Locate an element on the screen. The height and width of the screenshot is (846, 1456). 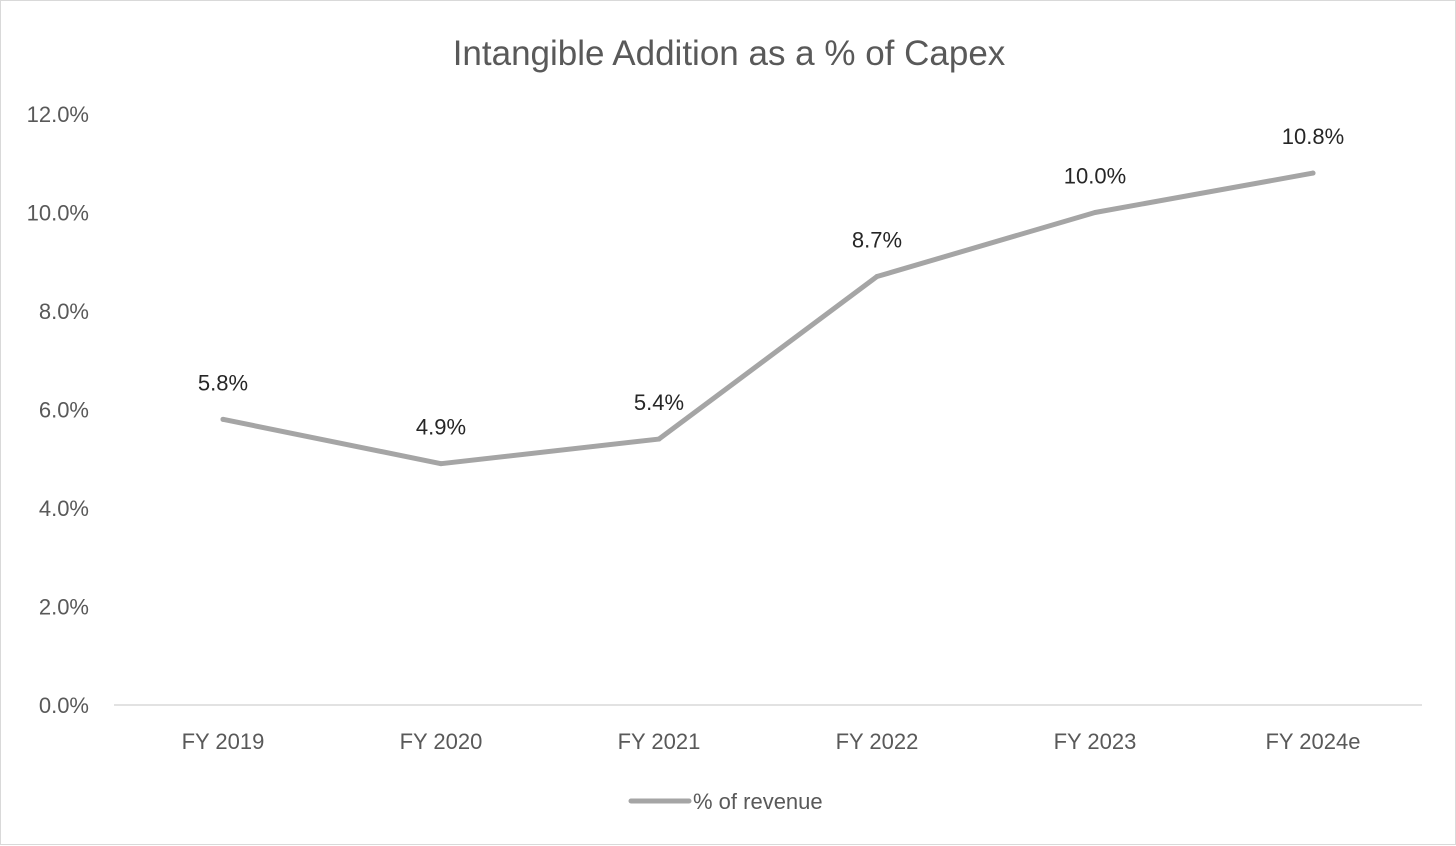
data-label: 5.8% is located at coordinates (223, 382).